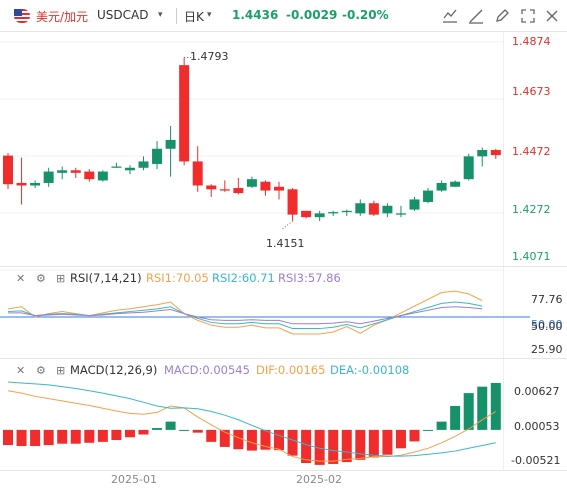 The width and height of the screenshot is (567, 490). Describe the element at coordinates (209, 15) in the screenshot. I see `period-dropdown-icon: ▾` at that location.